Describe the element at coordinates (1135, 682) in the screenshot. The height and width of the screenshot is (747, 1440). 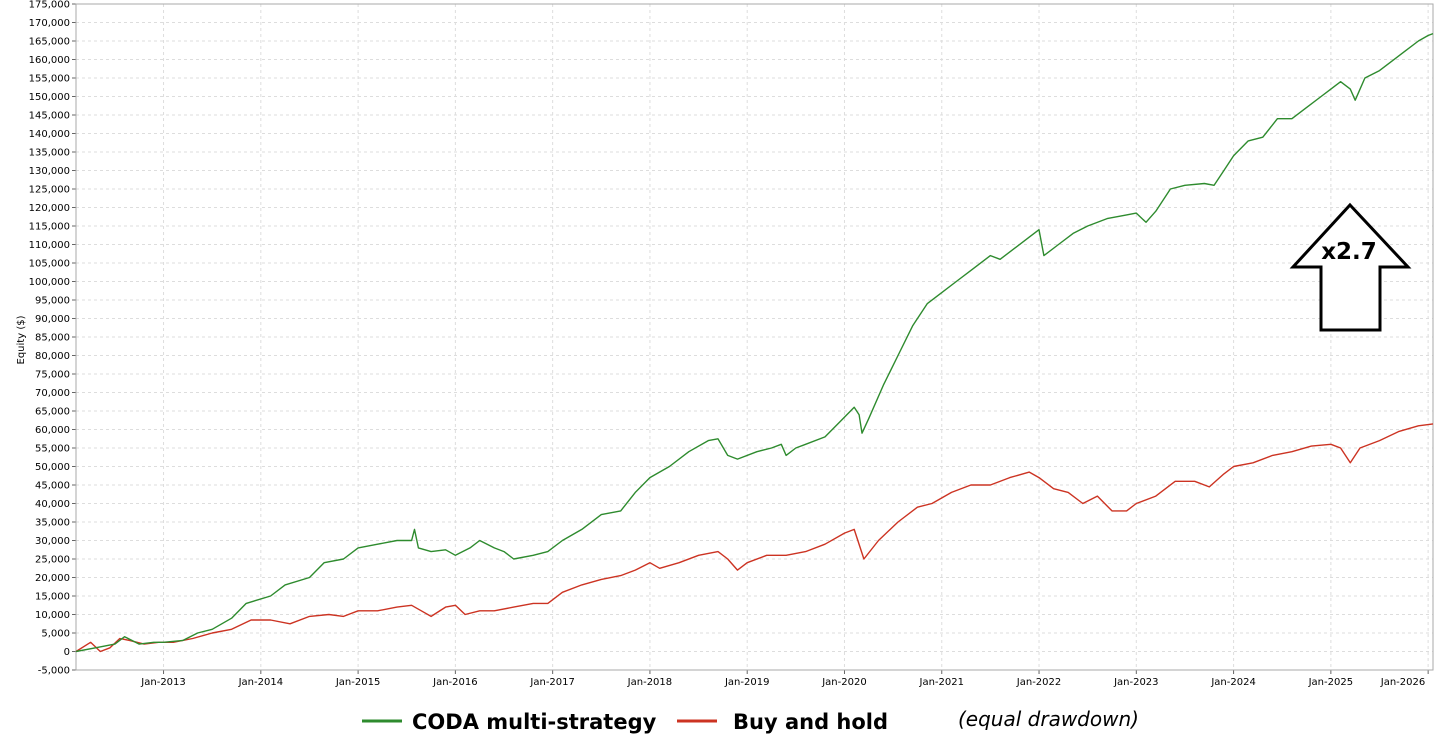
I see `x-tick-label: Jan-2023` at that location.